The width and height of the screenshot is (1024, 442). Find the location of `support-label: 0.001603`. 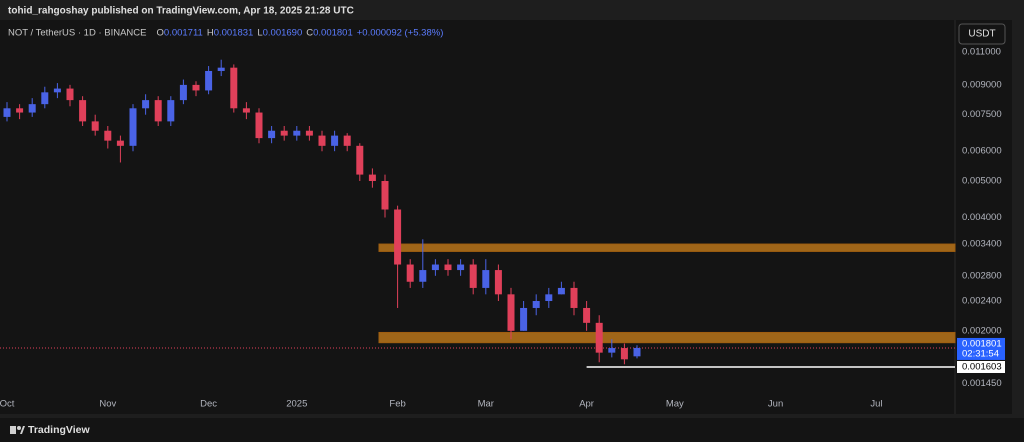

support-label: 0.001603 is located at coordinates (982, 367).